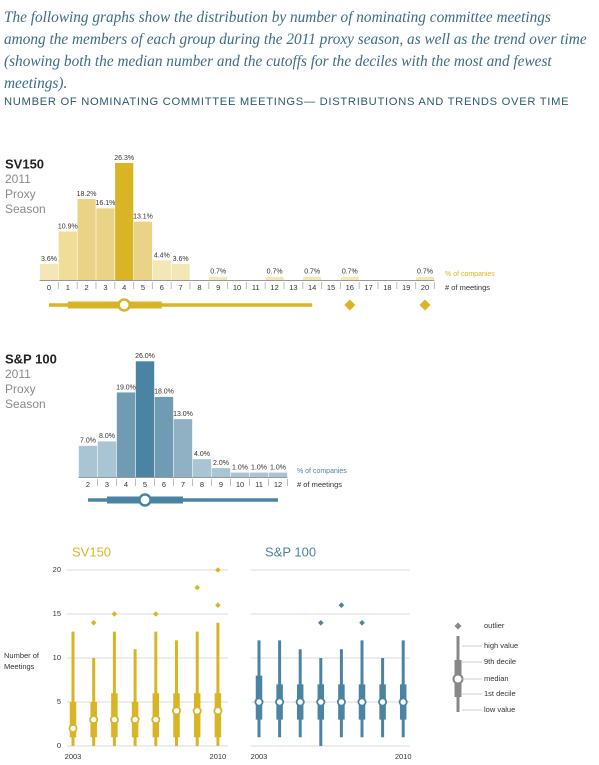 The height and width of the screenshot is (765, 599). Describe the element at coordinates (57, 569) in the screenshot. I see `y-tick-label: 20` at that location.